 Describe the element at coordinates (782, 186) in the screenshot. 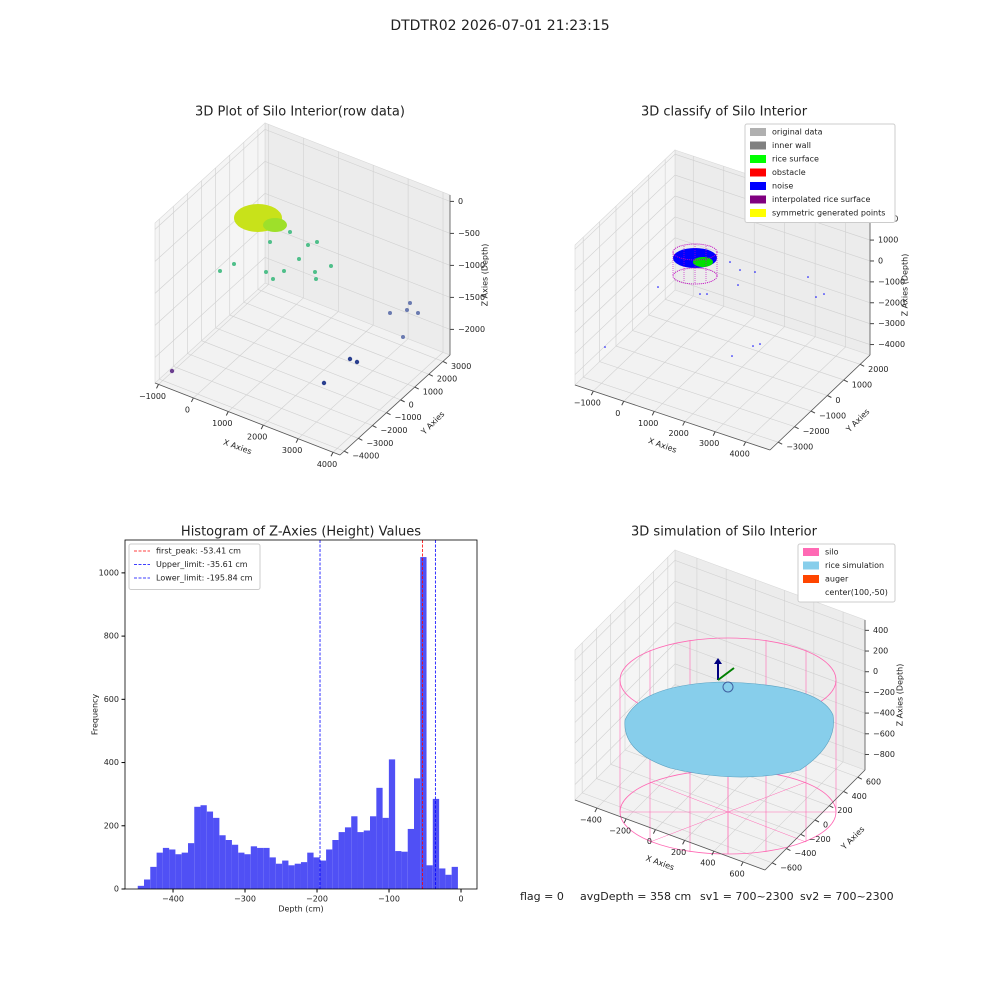

I see `legend-label: noise` at that location.